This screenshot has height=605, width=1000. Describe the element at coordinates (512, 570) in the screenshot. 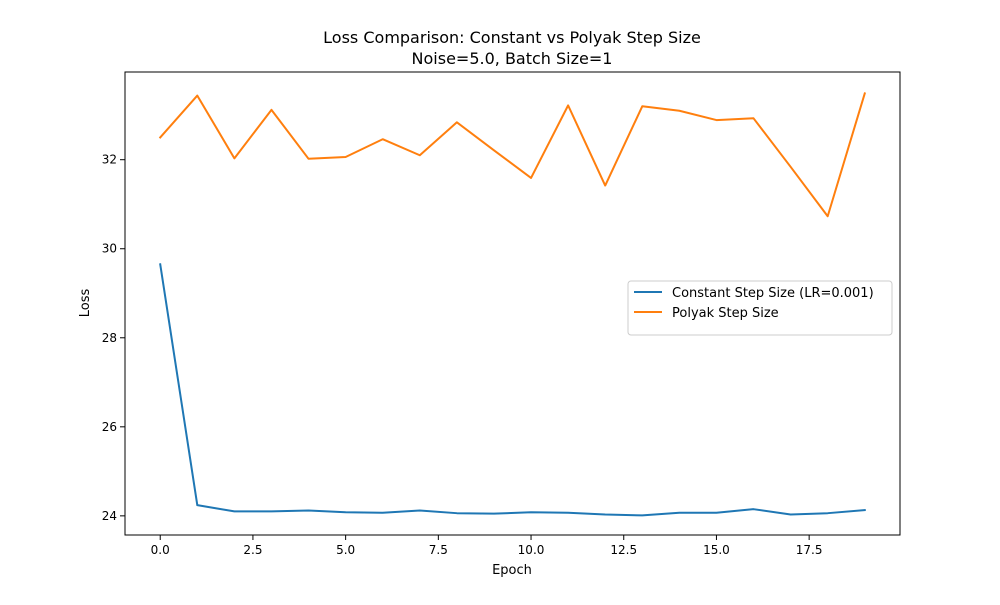

I see `x-axis-label: Epoch` at that location.